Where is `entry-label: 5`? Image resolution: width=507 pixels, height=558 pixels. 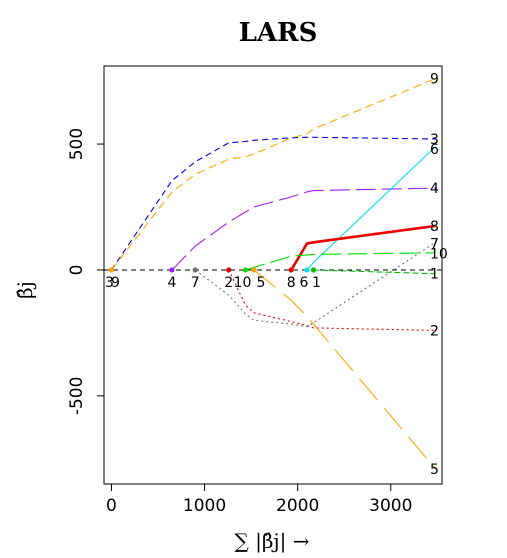 entry-label: 5 is located at coordinates (260, 283).